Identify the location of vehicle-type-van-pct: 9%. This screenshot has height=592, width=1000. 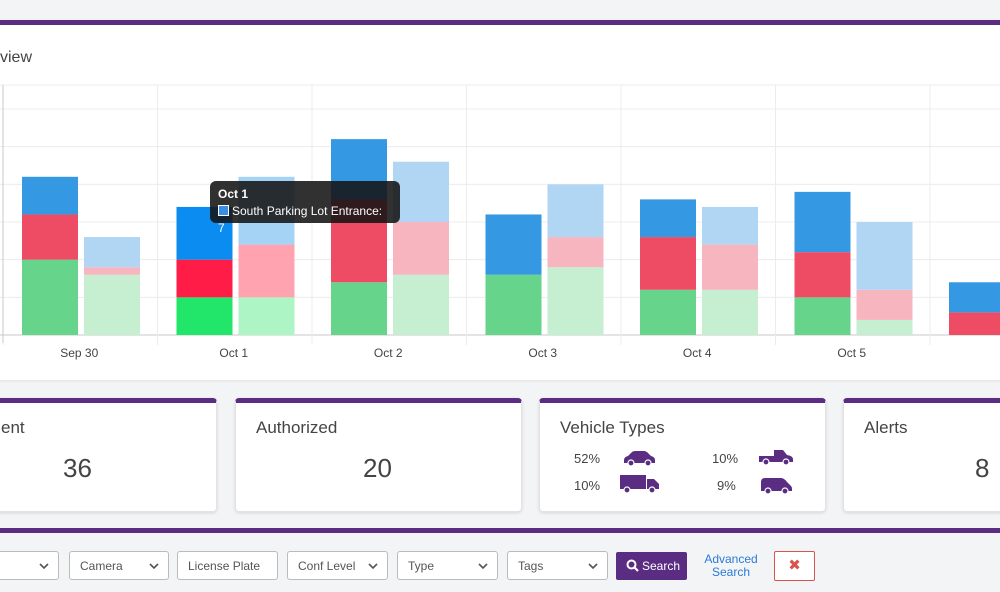
(726, 485).